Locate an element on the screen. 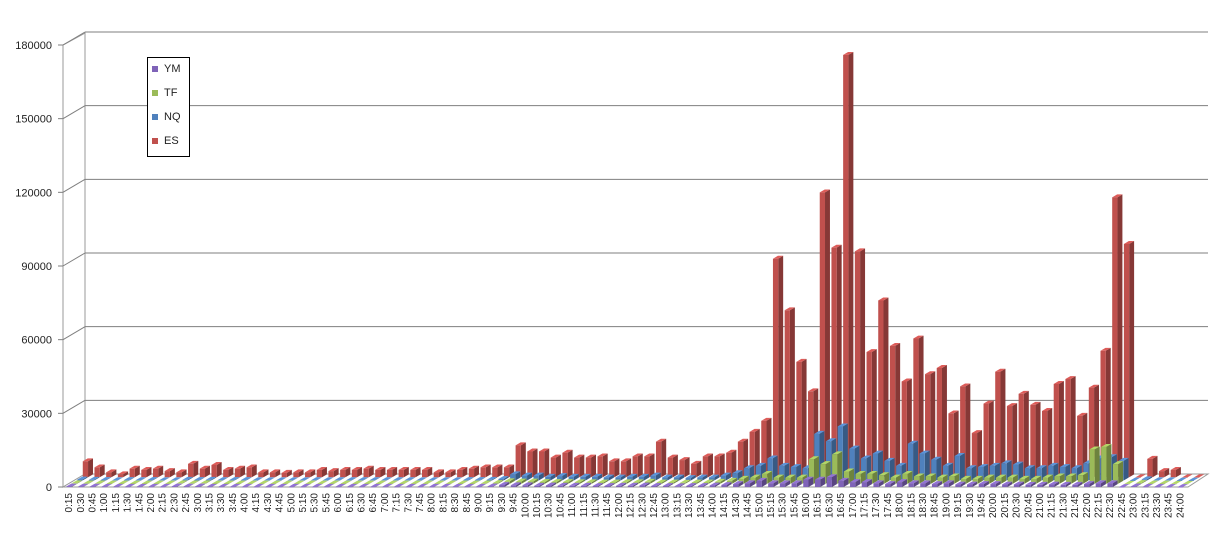 The image size is (1228, 550). x-tick-label: 17:15 is located at coordinates (865, 505).